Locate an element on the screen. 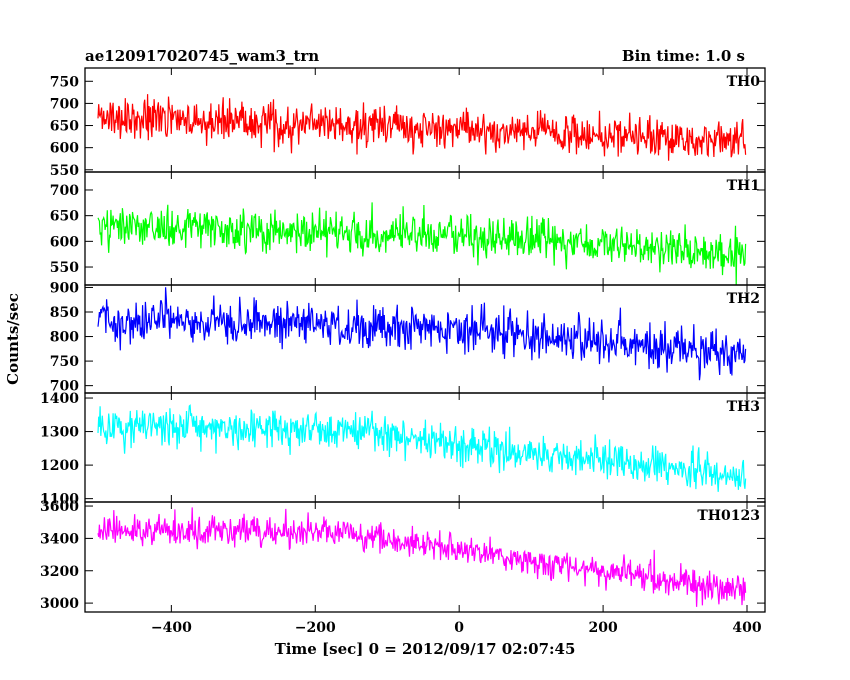 The width and height of the screenshot is (850, 680). x-tick-label: −200 is located at coordinates (315, 628).